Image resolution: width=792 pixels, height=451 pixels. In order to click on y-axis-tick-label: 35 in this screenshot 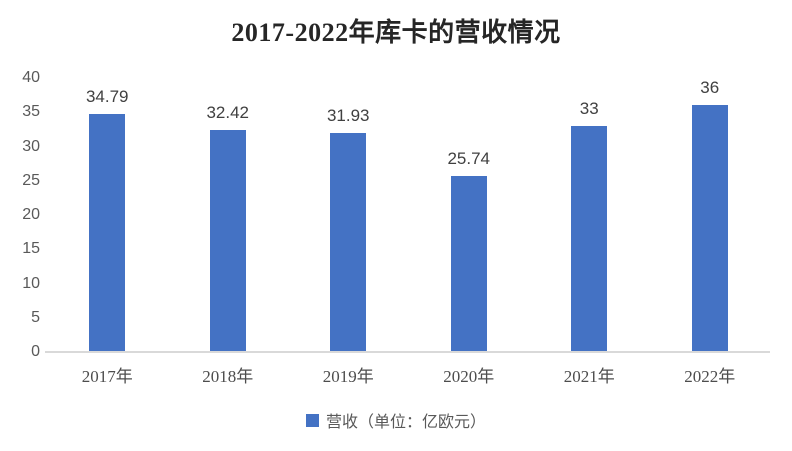, I will do `click(31, 112)`.